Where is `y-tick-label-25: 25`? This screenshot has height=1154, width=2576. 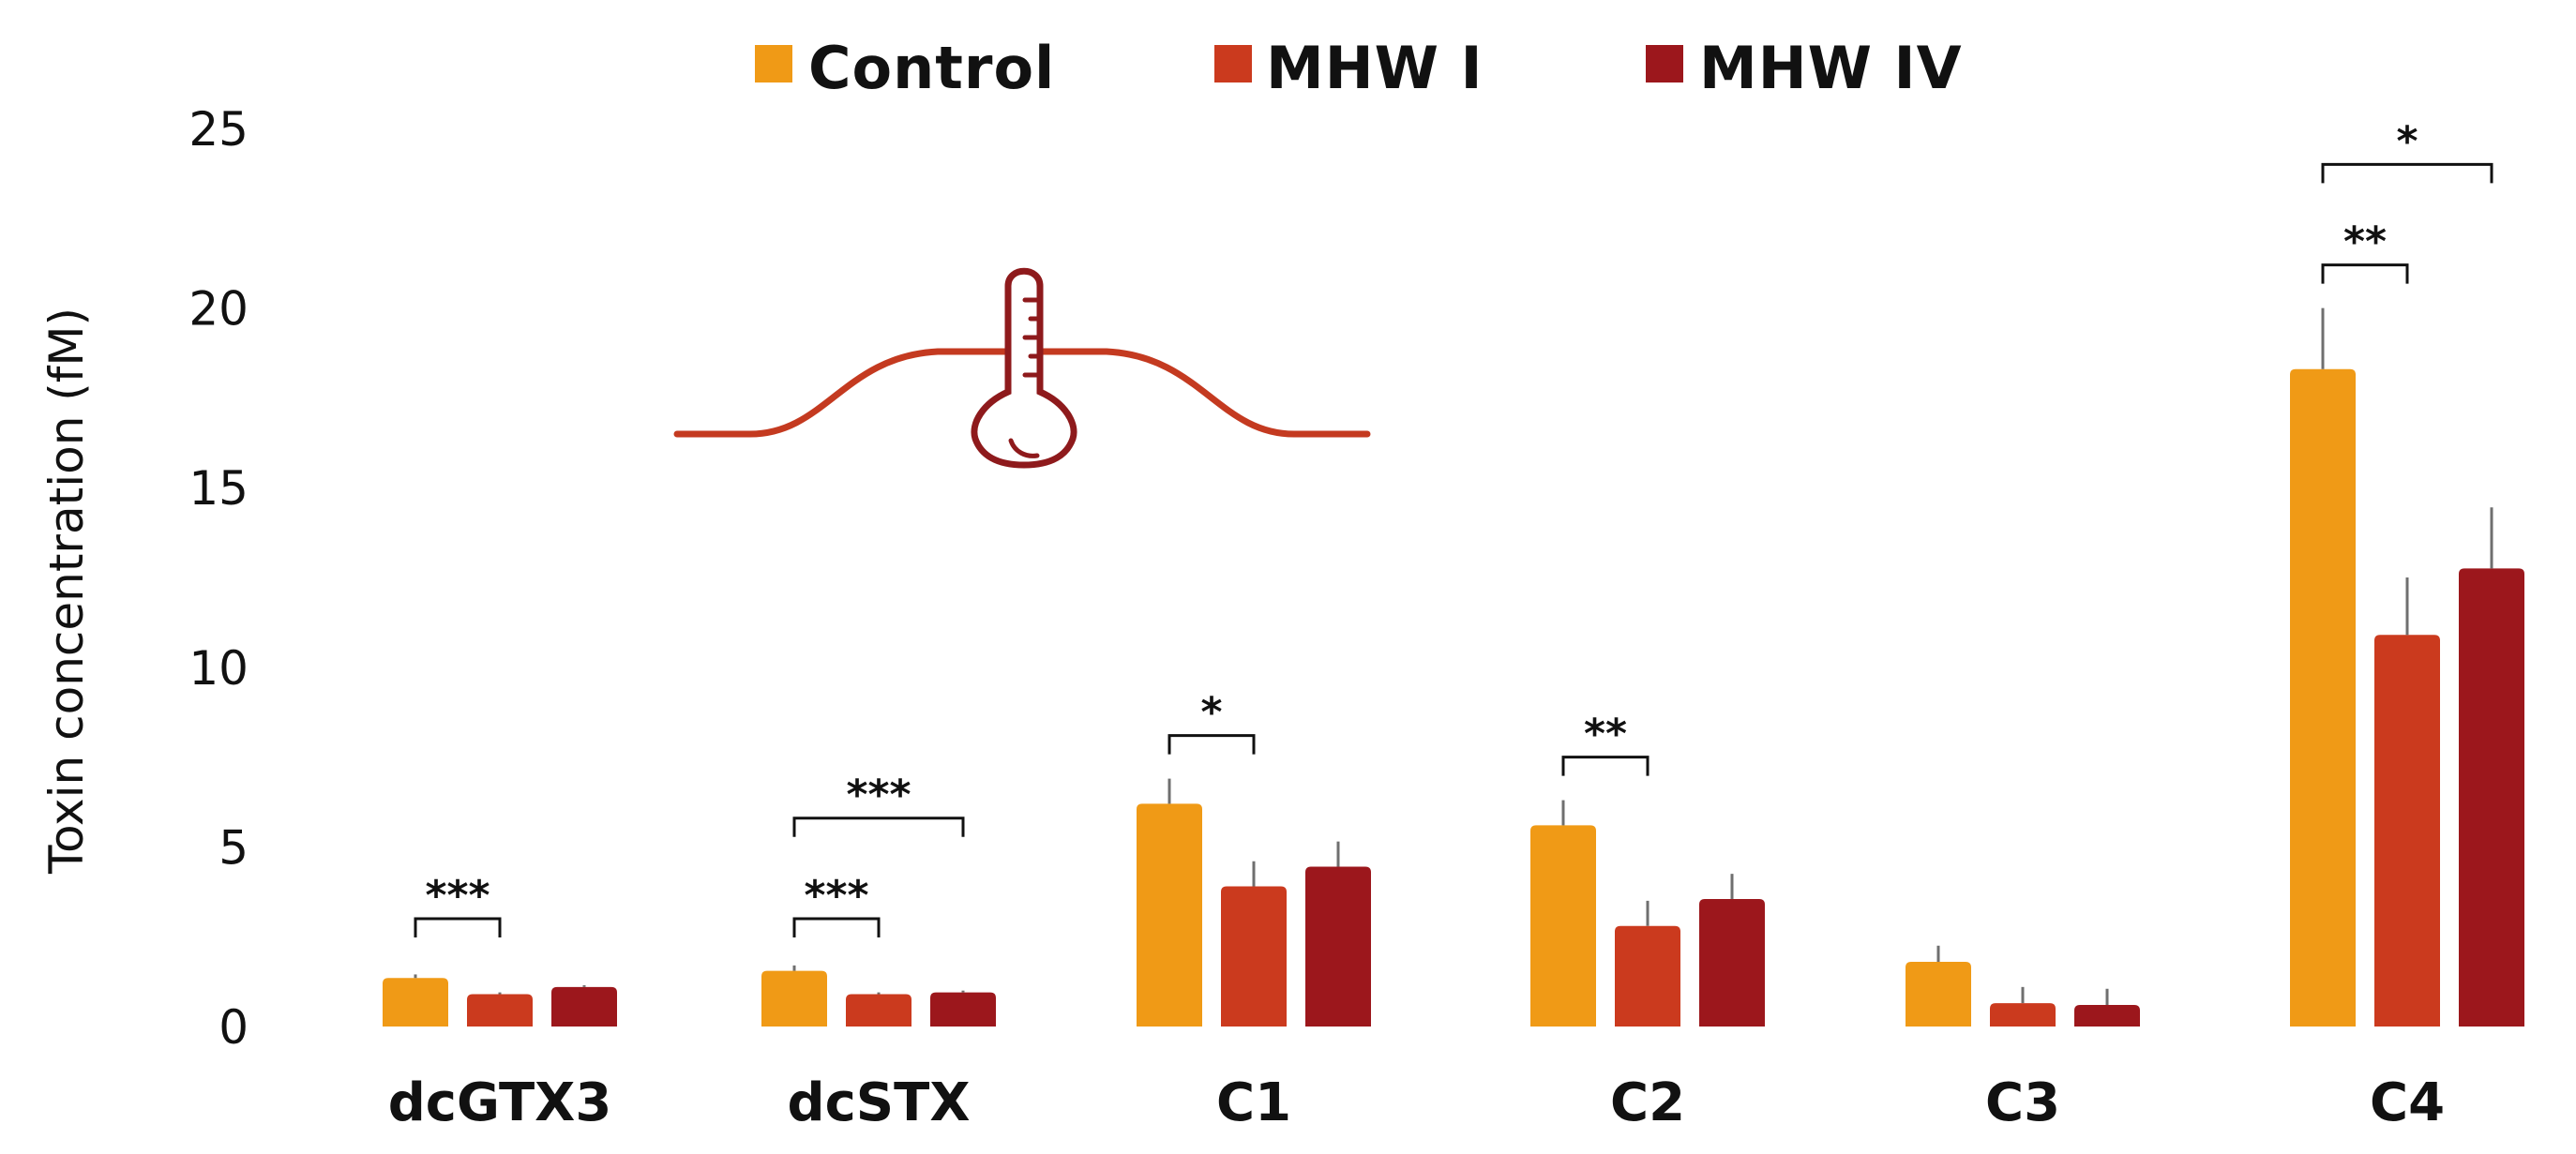 y-tick-label-25: 25 is located at coordinates (218, 129).